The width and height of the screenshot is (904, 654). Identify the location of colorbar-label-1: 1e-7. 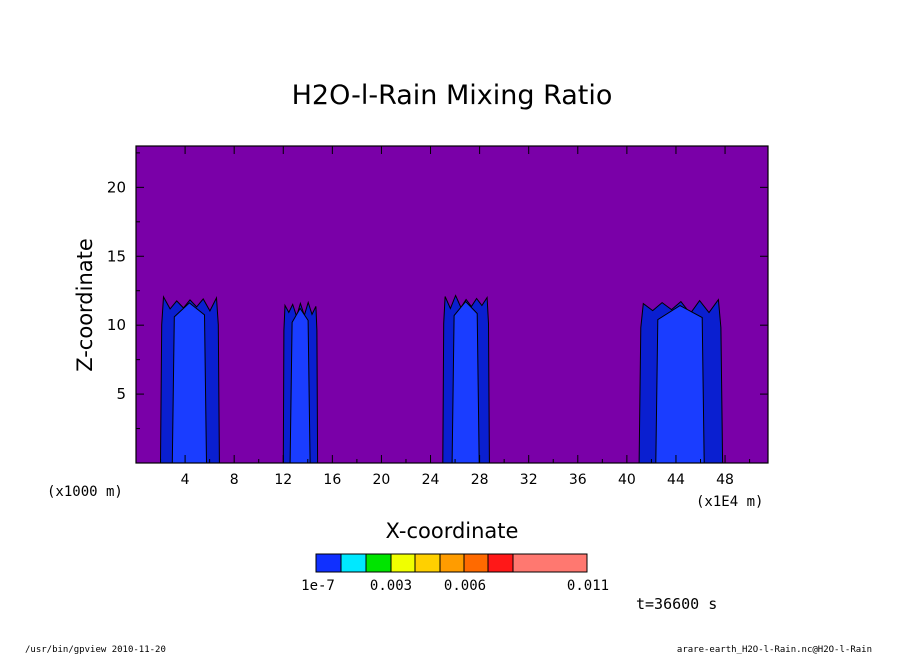
(318, 586).